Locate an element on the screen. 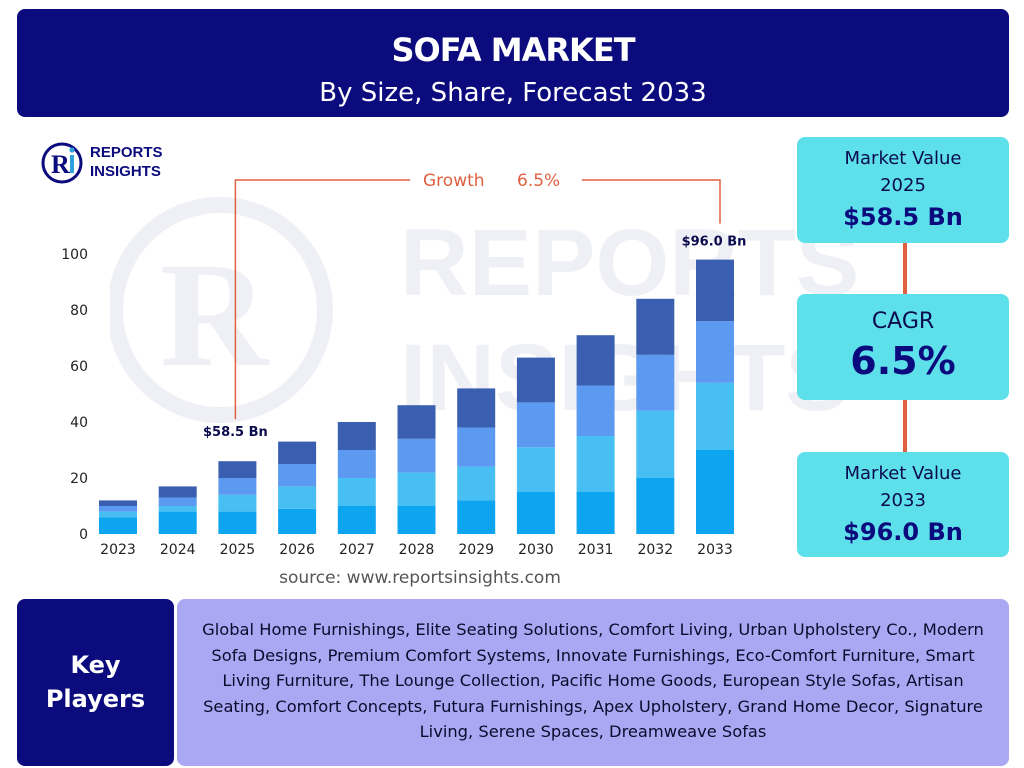 The height and width of the screenshot is (768, 1024). logo-text-line2: INSIGHTS is located at coordinates (125, 171).